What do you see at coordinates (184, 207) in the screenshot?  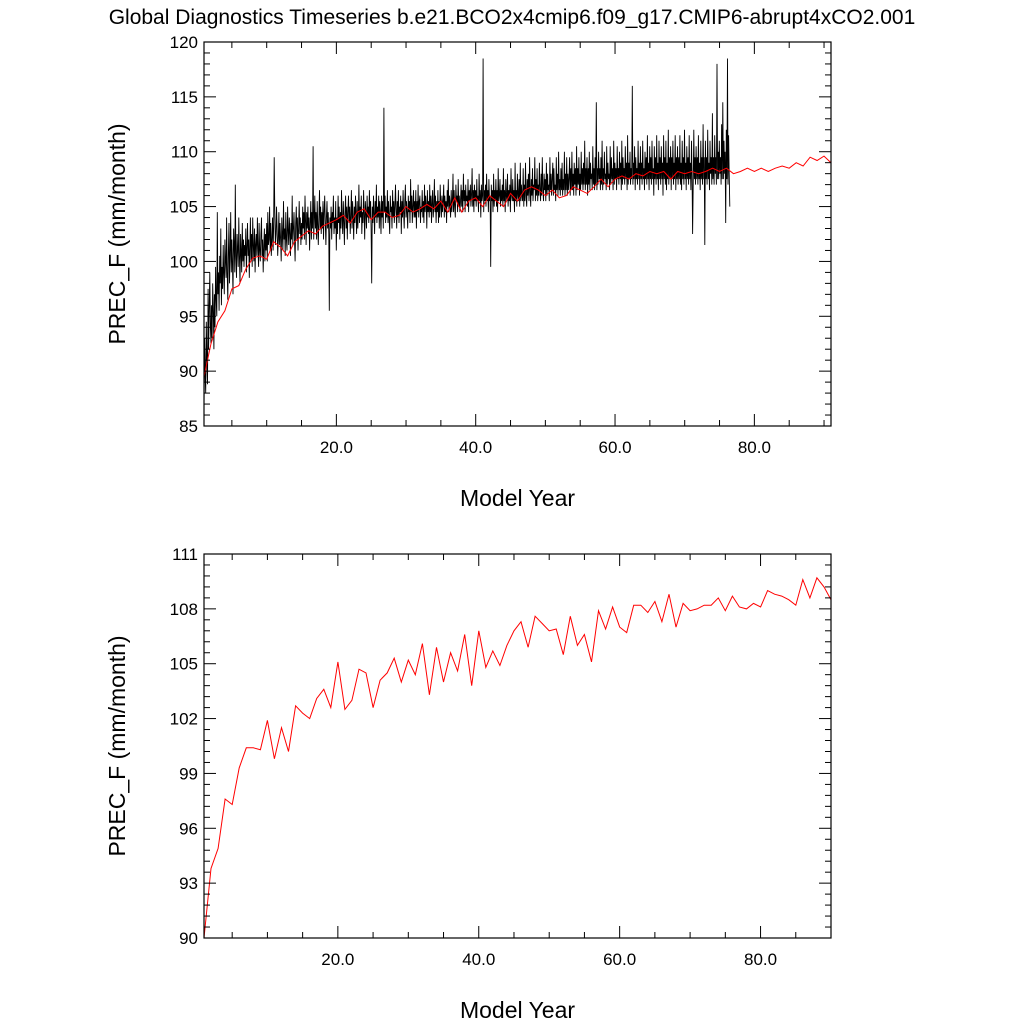 I see `top-ytick-label: 105` at bounding box center [184, 207].